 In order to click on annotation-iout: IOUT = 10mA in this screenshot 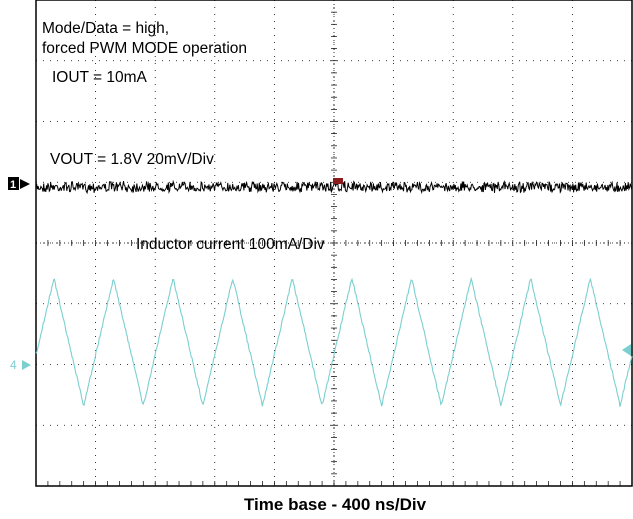, I will do `click(100, 77)`.